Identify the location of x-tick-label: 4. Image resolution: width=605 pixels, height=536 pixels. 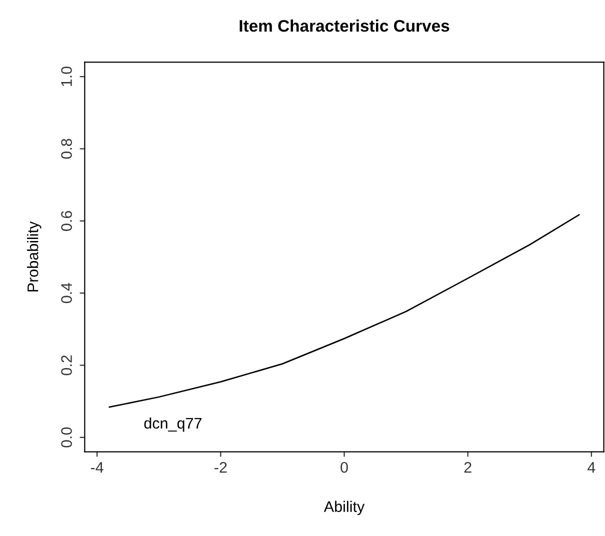
(592, 467).